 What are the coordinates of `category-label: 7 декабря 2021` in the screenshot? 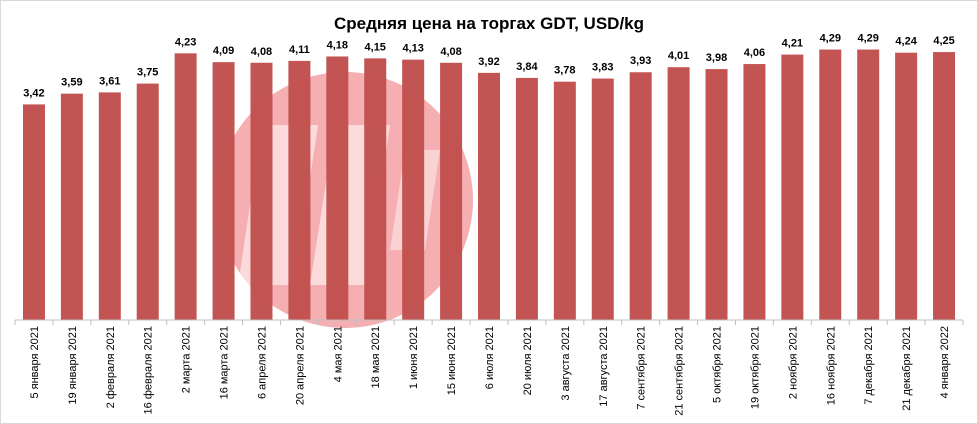 It's located at (869, 365).